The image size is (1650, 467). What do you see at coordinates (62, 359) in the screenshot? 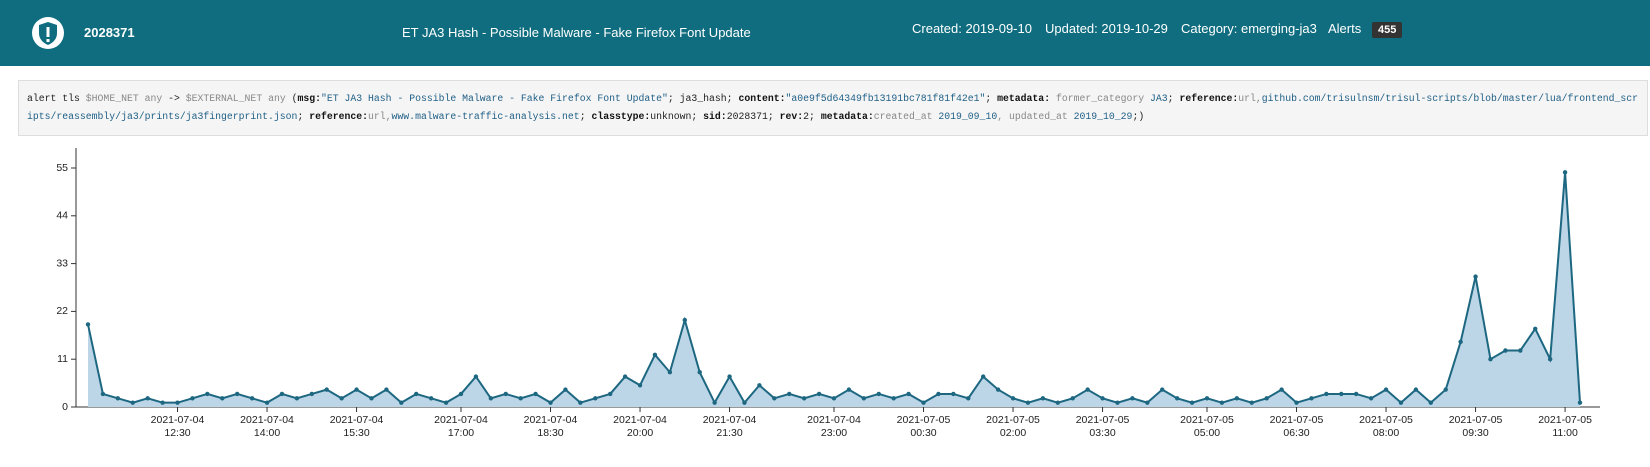
I see `y-tick-label: 11` at bounding box center [62, 359].